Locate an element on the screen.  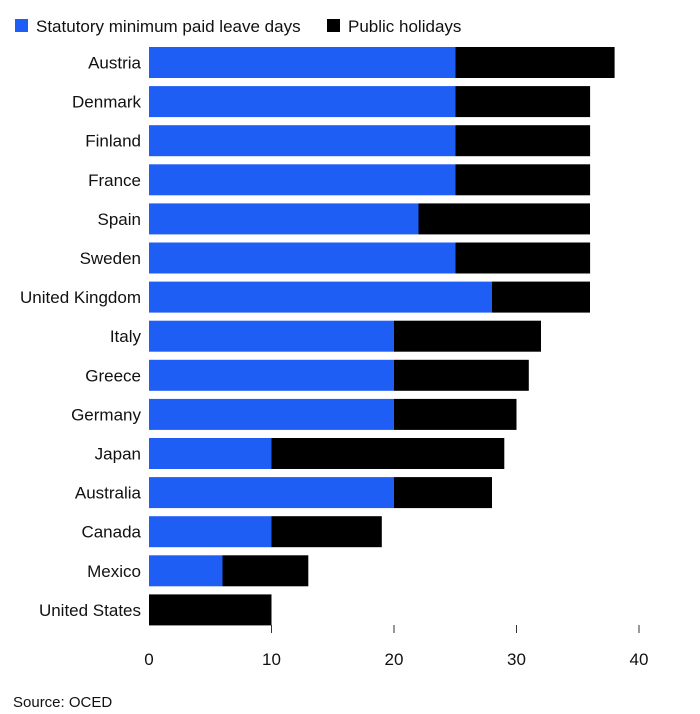
category-label-japan: Japan is located at coordinates (118, 454).